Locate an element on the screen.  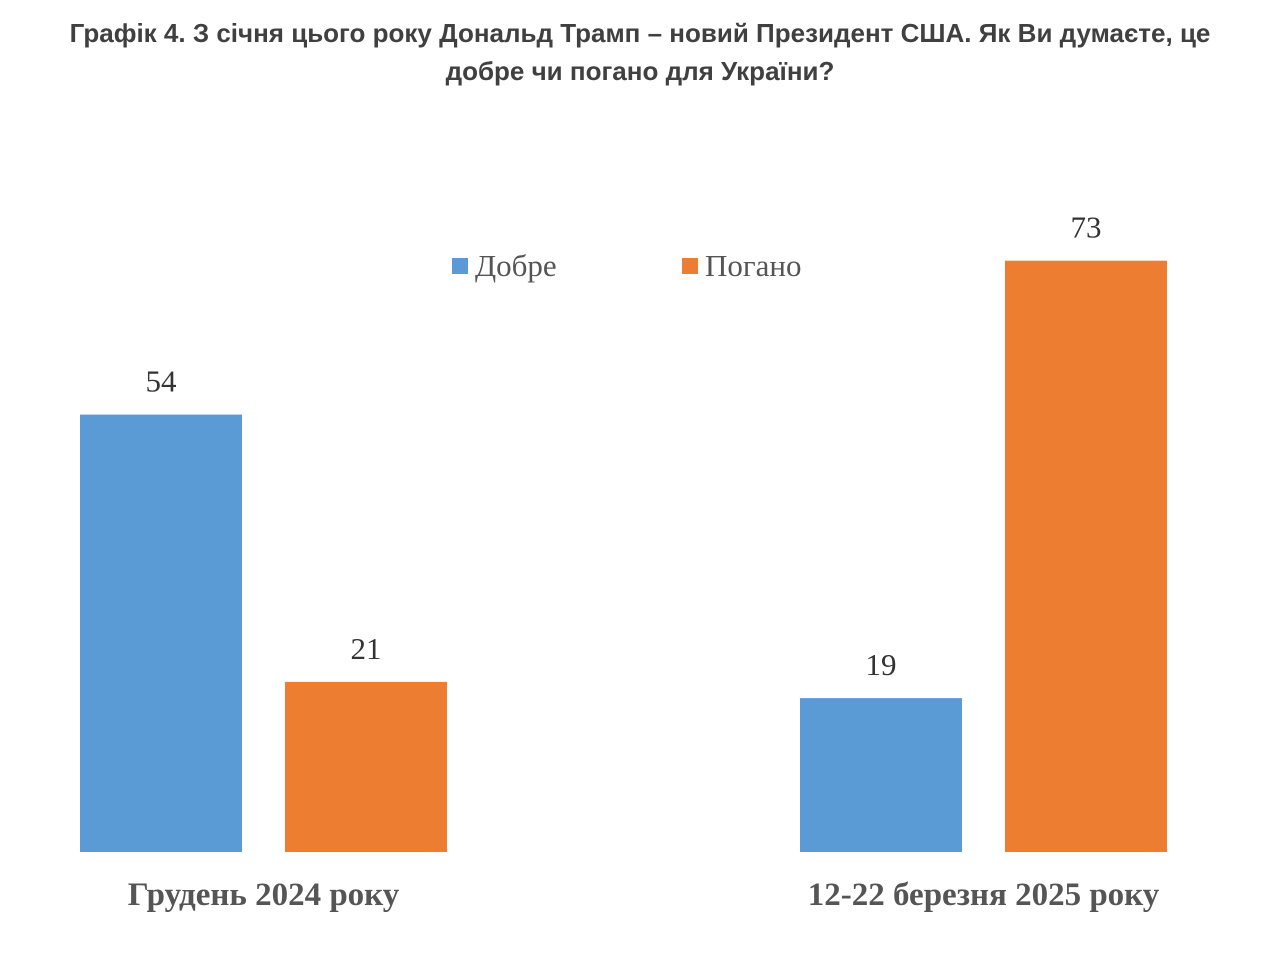
value-label: 73 is located at coordinates (1086, 227).